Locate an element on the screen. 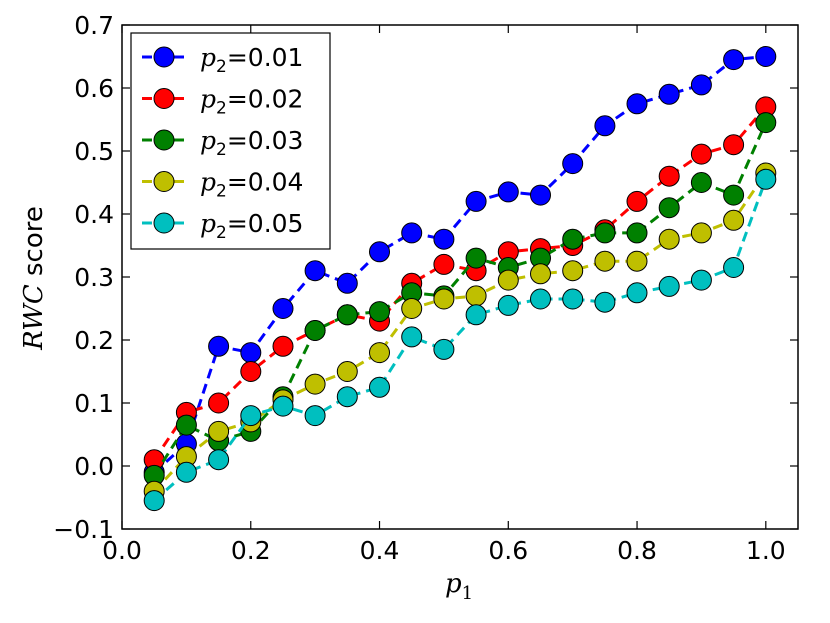  legend-label-value: =0.05 is located at coordinates (265, 223).